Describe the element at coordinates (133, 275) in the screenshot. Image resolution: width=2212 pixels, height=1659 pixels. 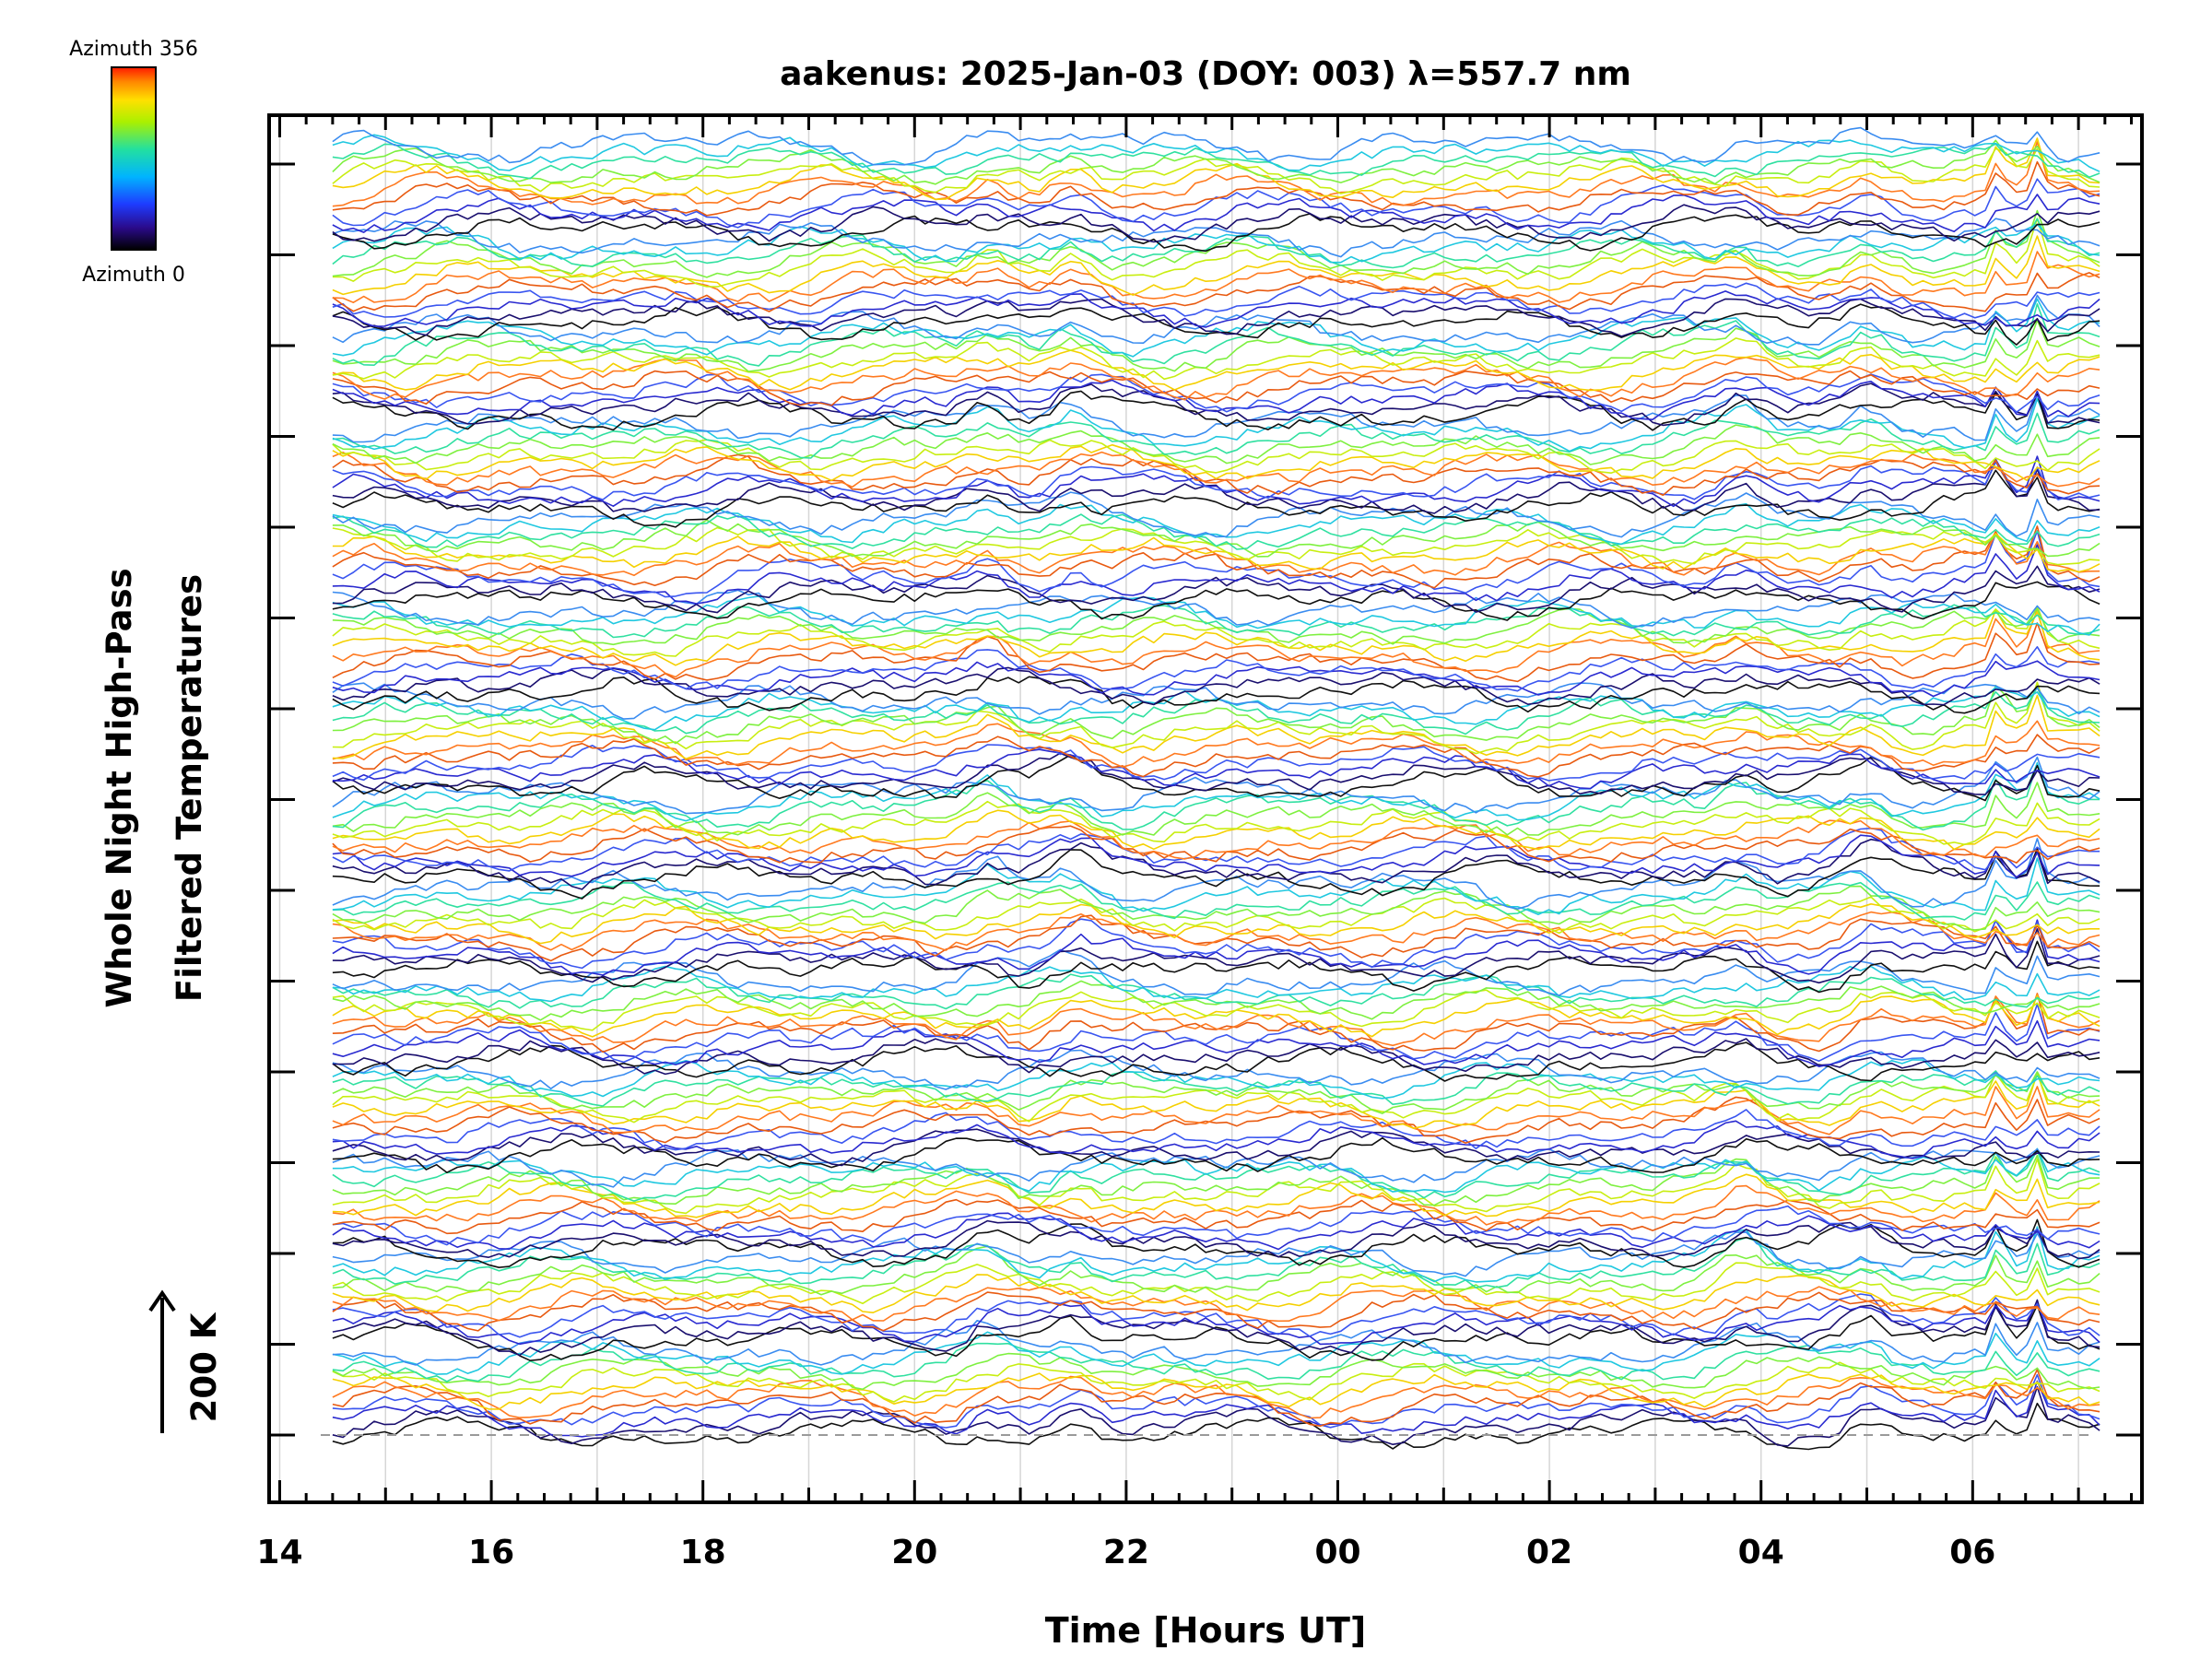
I see `colorbar-bottom-label: Azimuth 0` at that location.